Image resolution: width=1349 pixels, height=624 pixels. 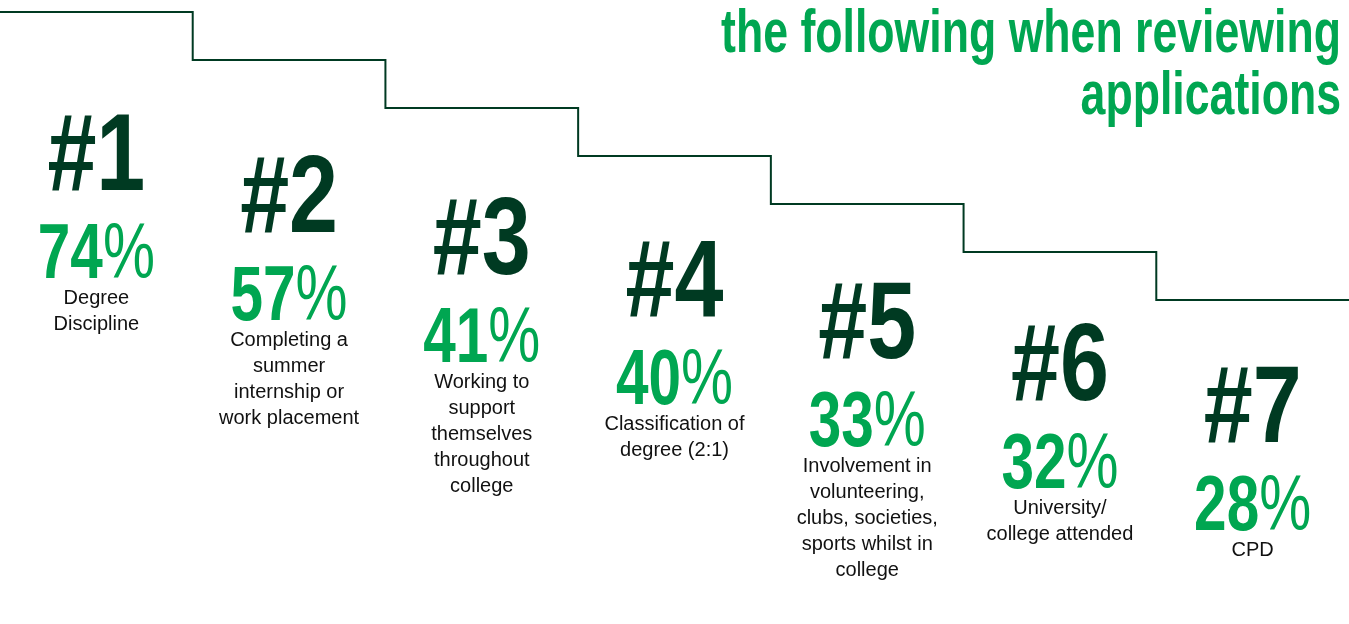 I want to click on text: #6, so click(x=1059, y=362).